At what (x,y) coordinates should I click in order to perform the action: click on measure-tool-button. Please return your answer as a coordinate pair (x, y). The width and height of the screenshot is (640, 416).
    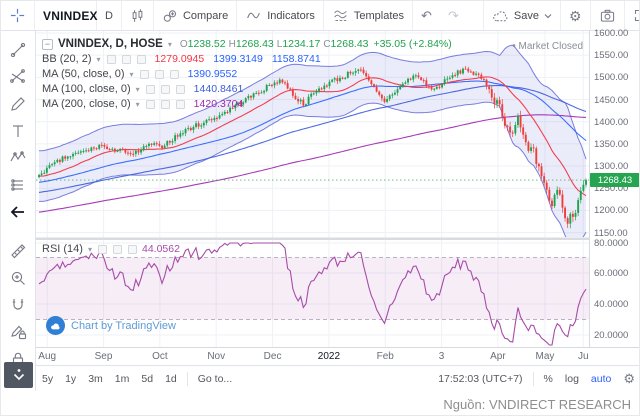
    Looking at the image, I should click on (18, 251).